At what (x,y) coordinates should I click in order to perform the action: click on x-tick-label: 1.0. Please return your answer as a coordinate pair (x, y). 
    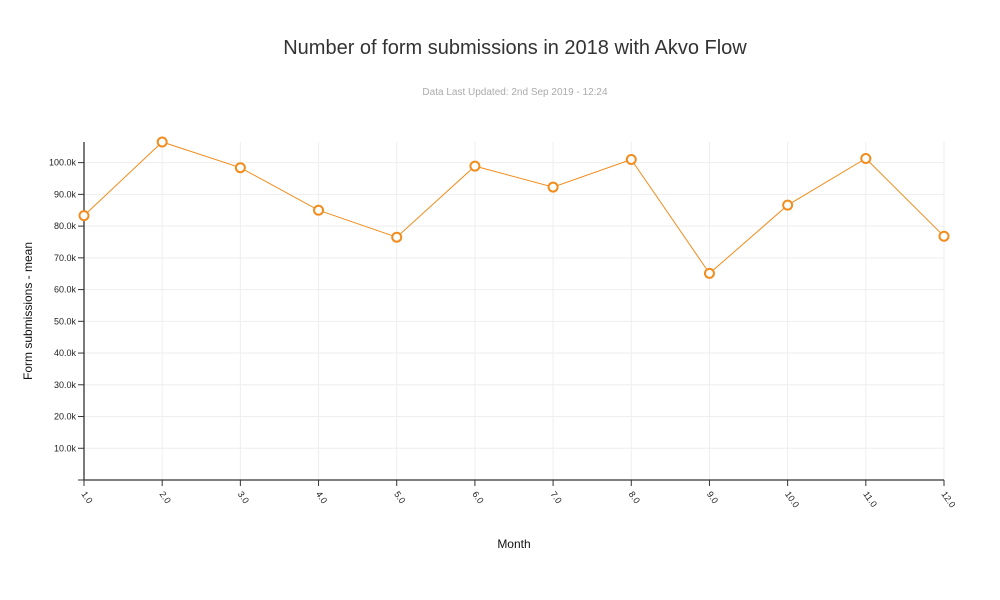
    Looking at the image, I should click on (86, 497).